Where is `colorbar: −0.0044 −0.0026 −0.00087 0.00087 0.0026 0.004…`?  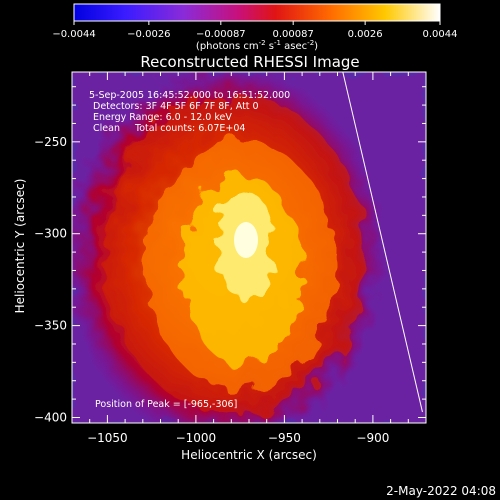
colorbar: −0.0044 −0.0026 −0.00087 0.00087 0.0026 0.004… is located at coordinates (255, 27).